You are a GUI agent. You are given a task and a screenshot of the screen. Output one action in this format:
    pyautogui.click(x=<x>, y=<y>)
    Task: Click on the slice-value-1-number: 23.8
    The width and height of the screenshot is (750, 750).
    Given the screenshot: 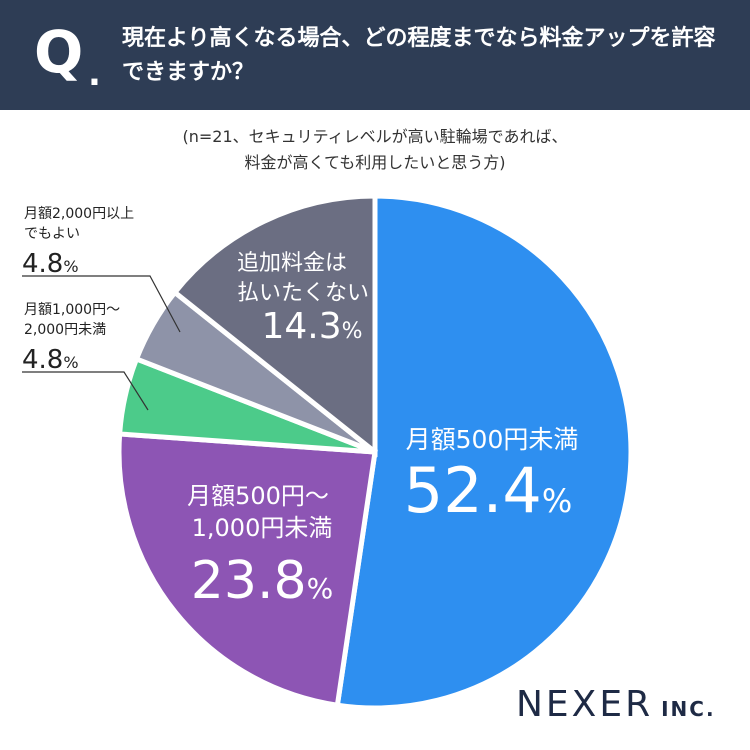 What is the action you would take?
    pyautogui.click(x=249, y=581)
    